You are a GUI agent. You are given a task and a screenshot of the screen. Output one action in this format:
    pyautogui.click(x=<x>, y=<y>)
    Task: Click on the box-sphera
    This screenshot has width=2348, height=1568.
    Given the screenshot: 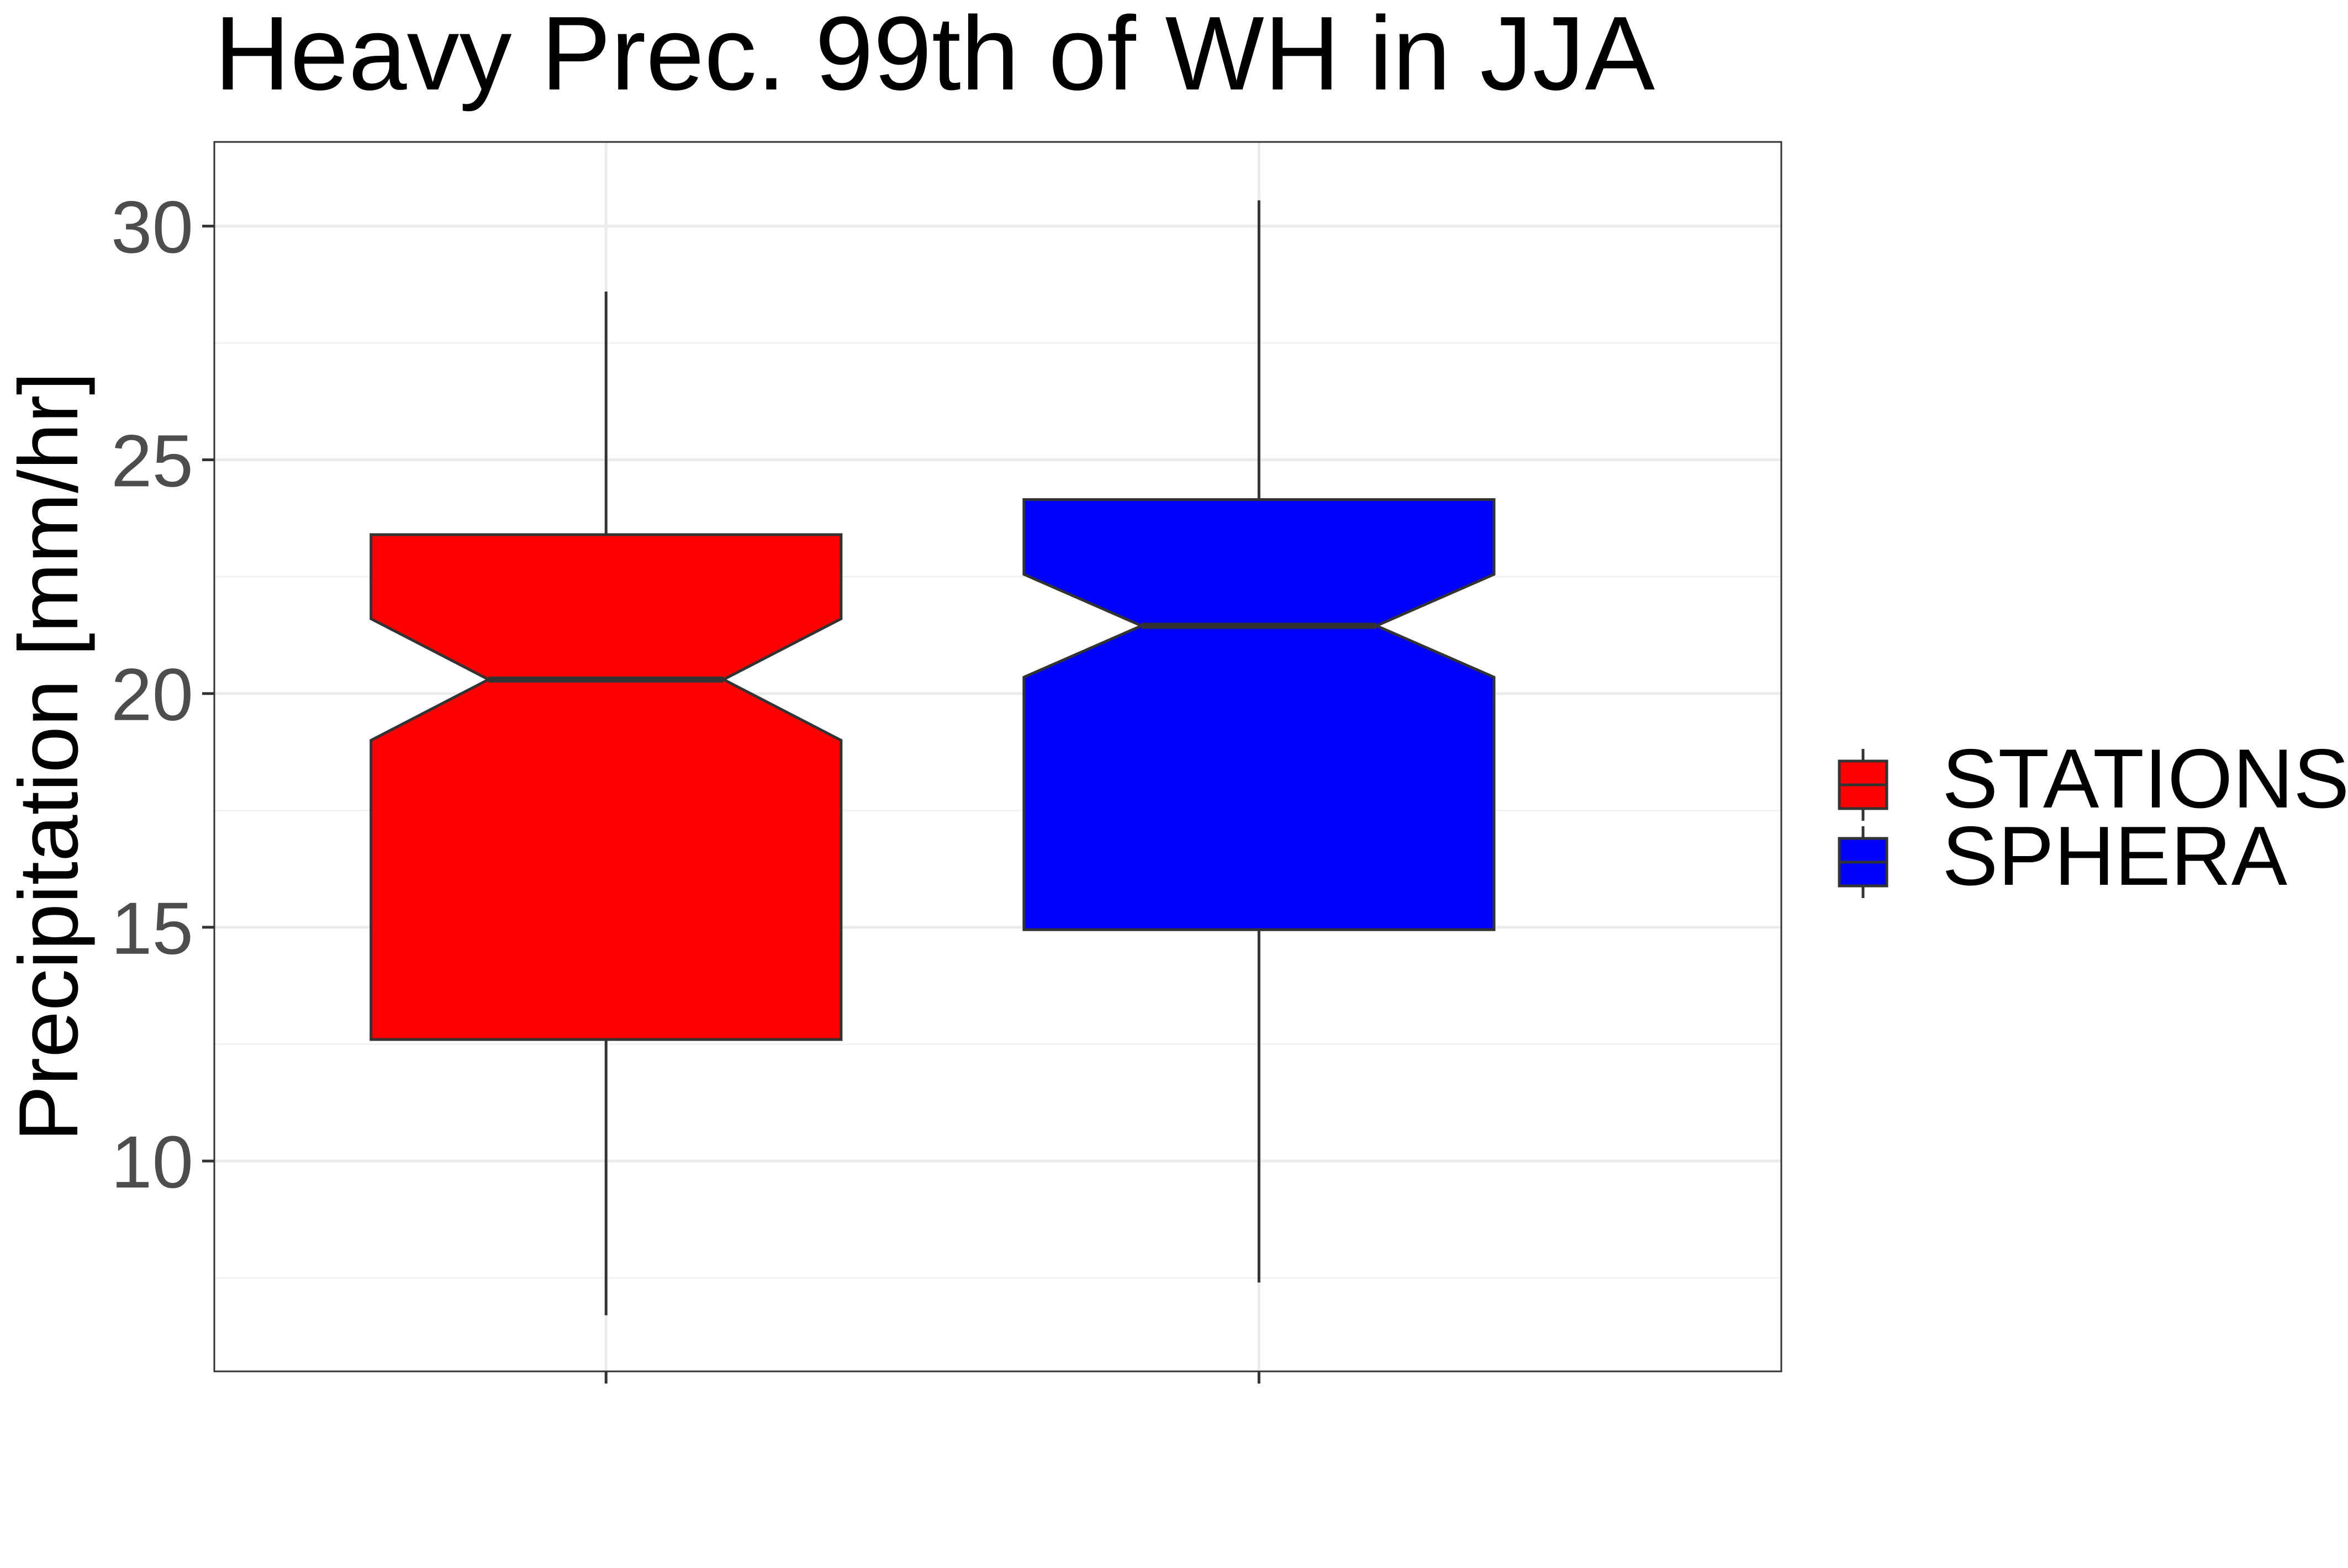 What is the action you would take?
    pyautogui.click(x=1259, y=741)
    